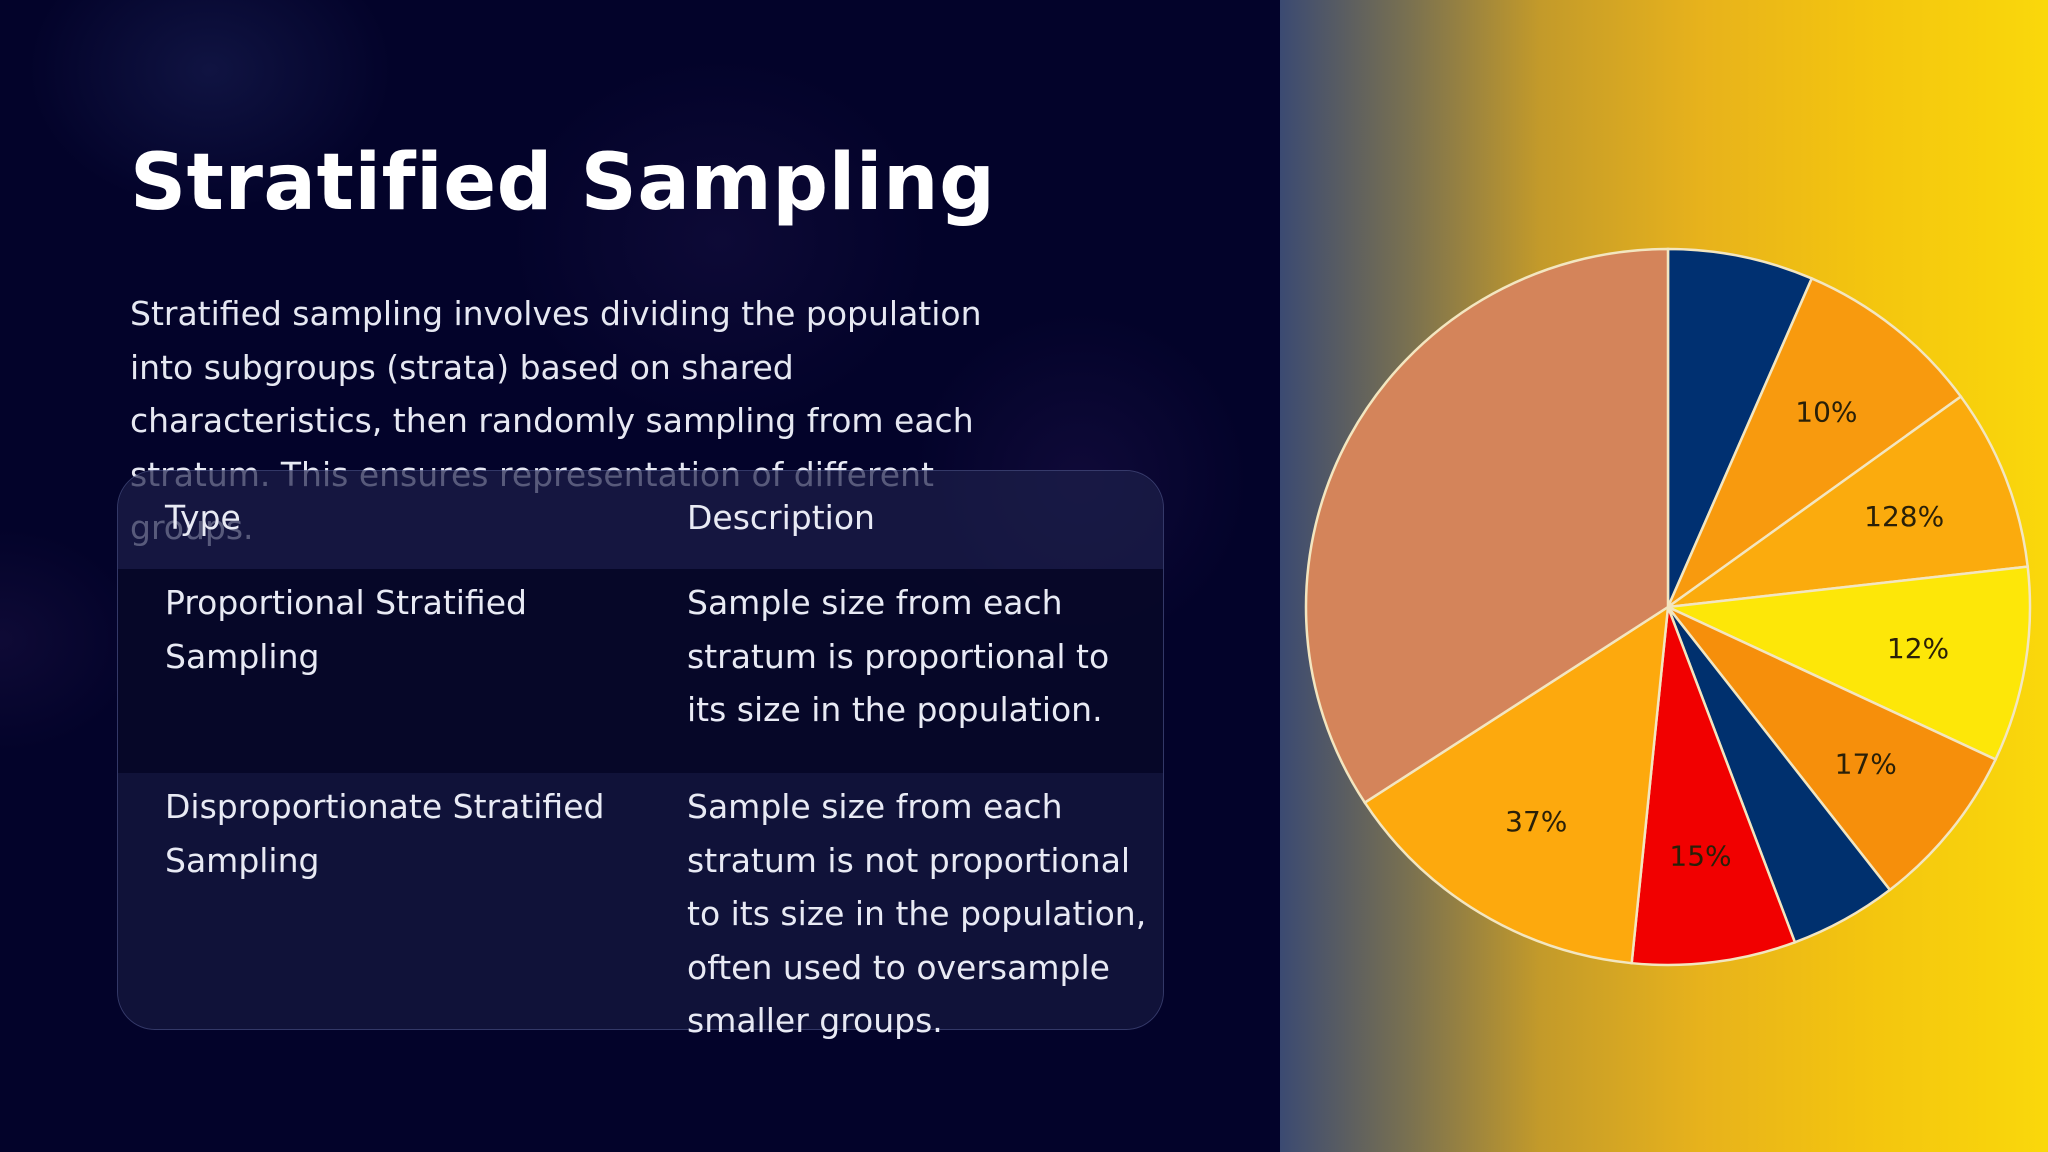 The image size is (2048, 1152). Describe the element at coordinates (1866, 764) in the screenshot. I see `slice-label: 17%` at that location.